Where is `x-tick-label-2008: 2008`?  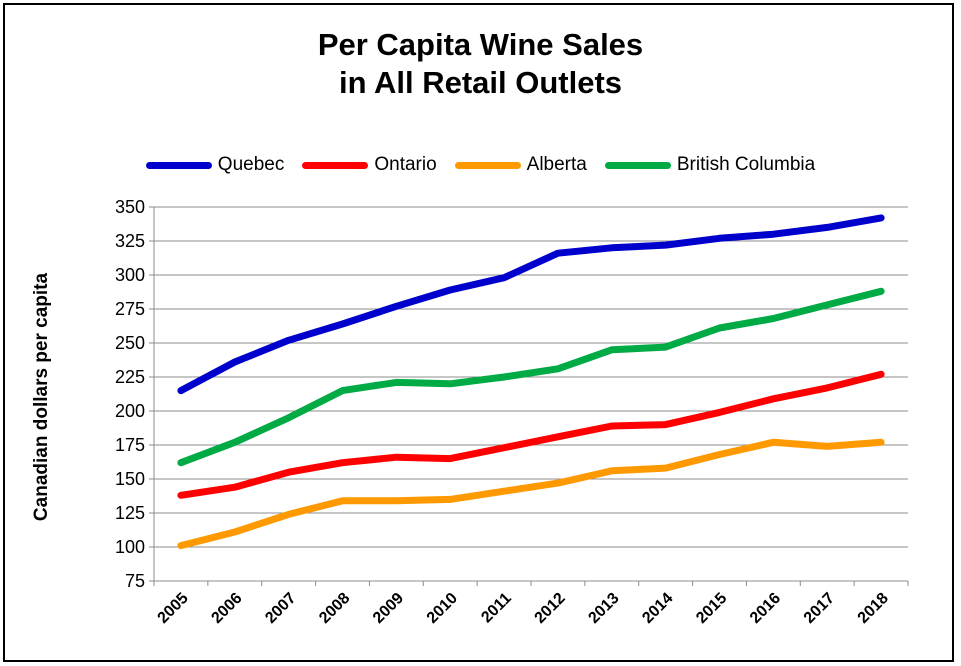
x-tick-label-2008: 2008 is located at coordinates (334, 608).